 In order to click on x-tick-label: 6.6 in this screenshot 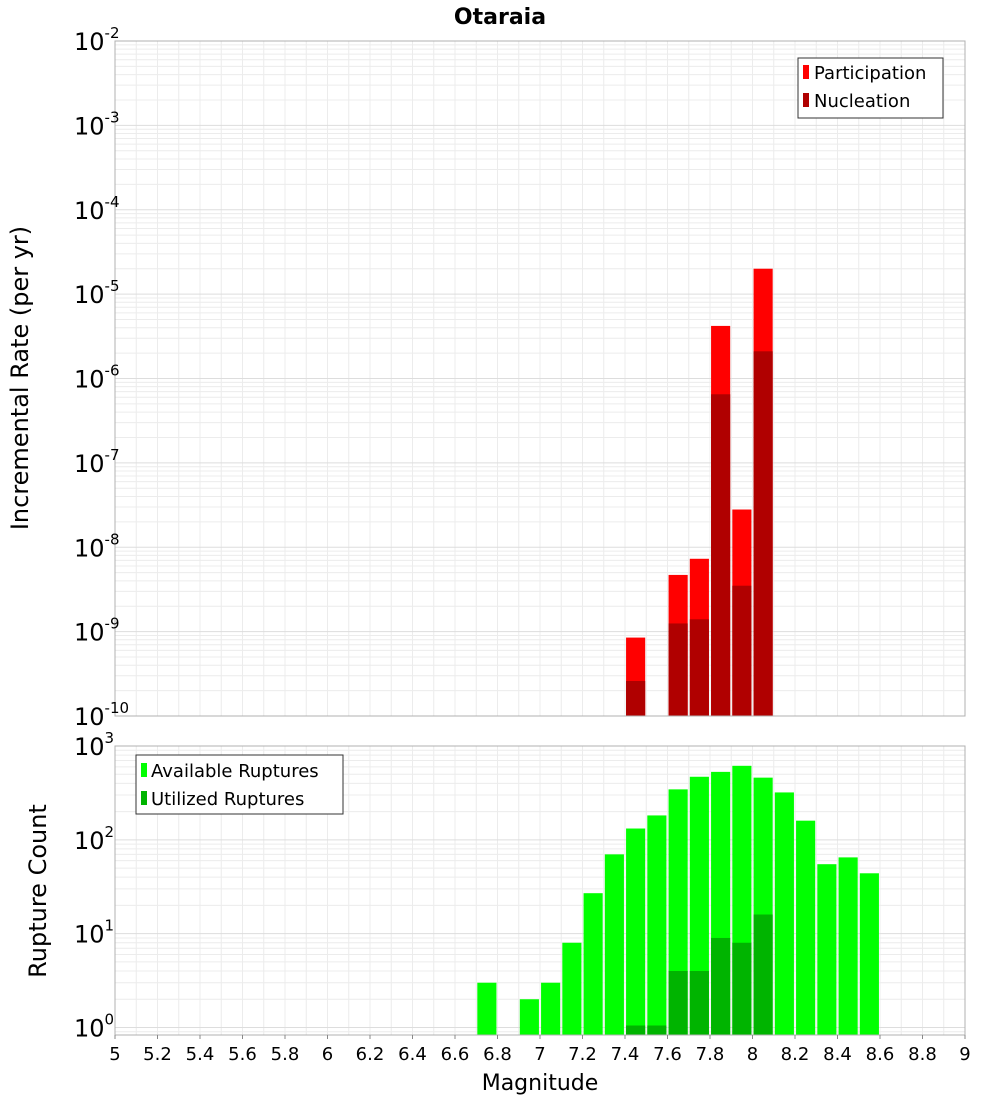, I will do `click(455, 1054)`.